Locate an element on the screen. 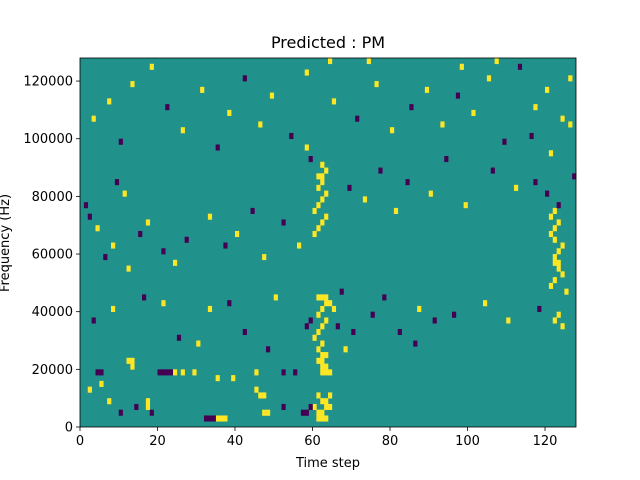 The height and width of the screenshot is (480, 640). y-tick-label: 120000 is located at coordinates (48, 82).